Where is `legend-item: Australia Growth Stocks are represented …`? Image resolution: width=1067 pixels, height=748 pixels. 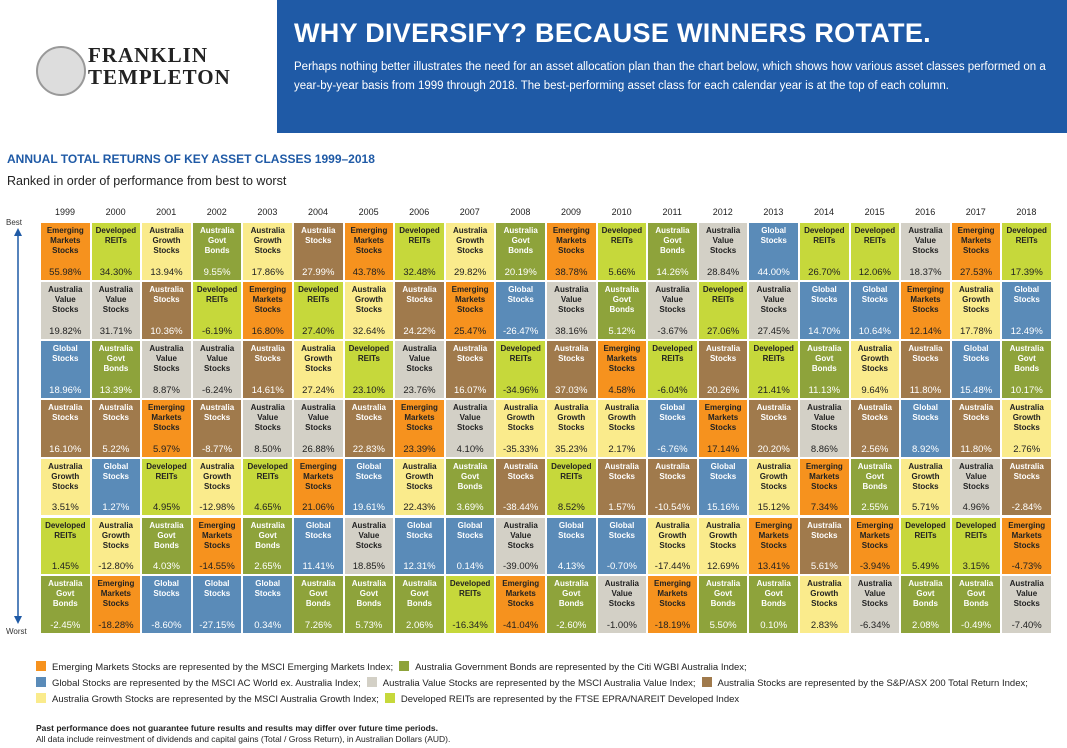 legend-item: Australia Growth Stocks are represented … is located at coordinates (207, 700).